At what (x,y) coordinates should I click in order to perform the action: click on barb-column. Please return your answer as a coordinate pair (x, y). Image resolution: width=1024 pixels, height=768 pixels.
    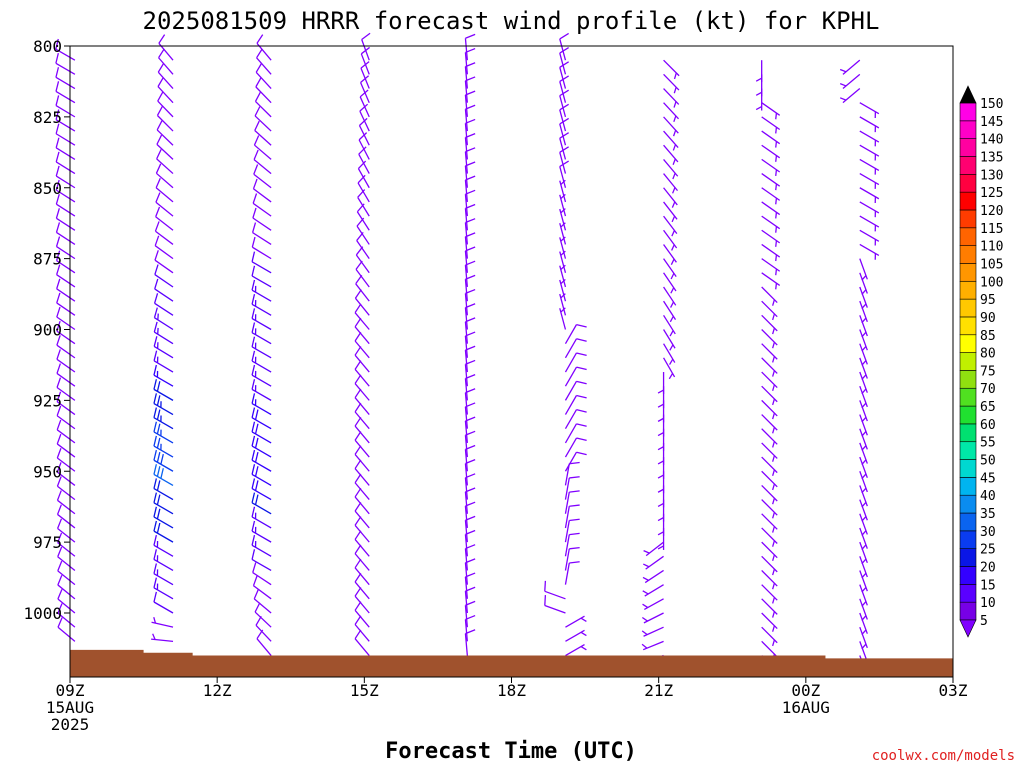
    Looking at the image, I should click on (859, 368).